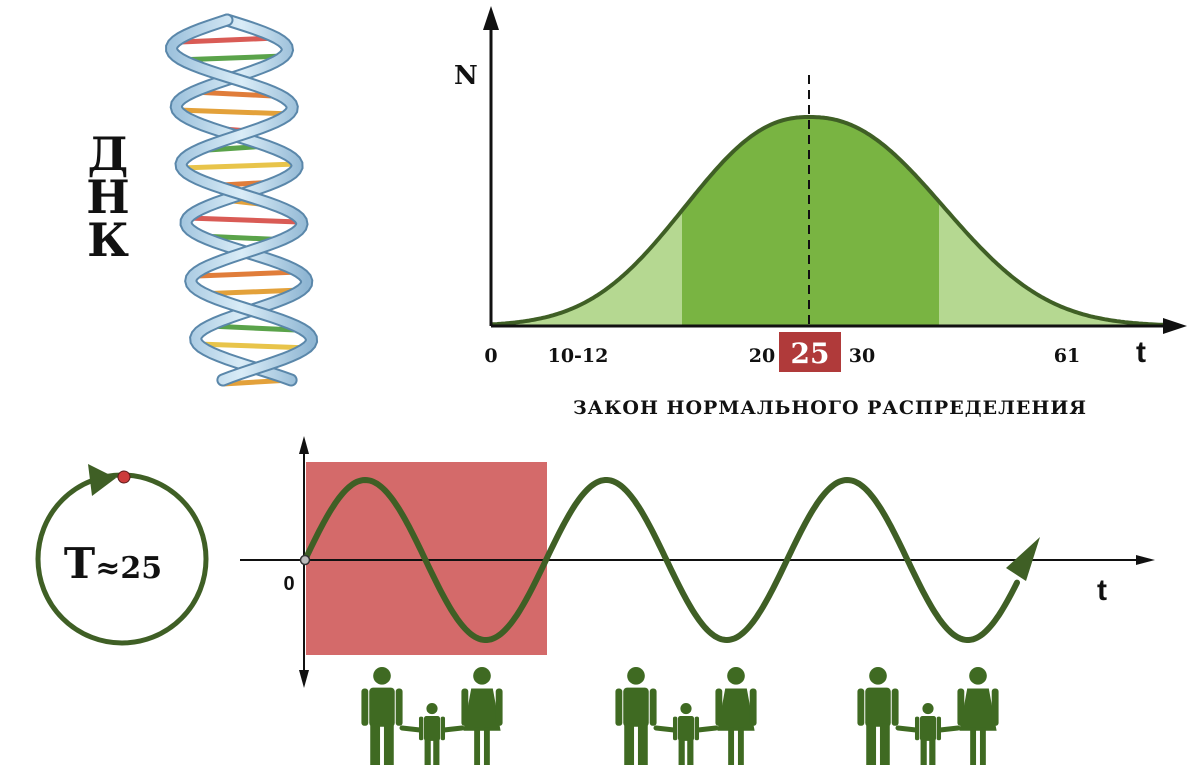  Describe the element at coordinates (830, 408) in the screenshot. I see `chart-caption: ЗАКОН НОРМАЛЬНОГО РАСПРЕДЕЛЕНИЯ` at that location.